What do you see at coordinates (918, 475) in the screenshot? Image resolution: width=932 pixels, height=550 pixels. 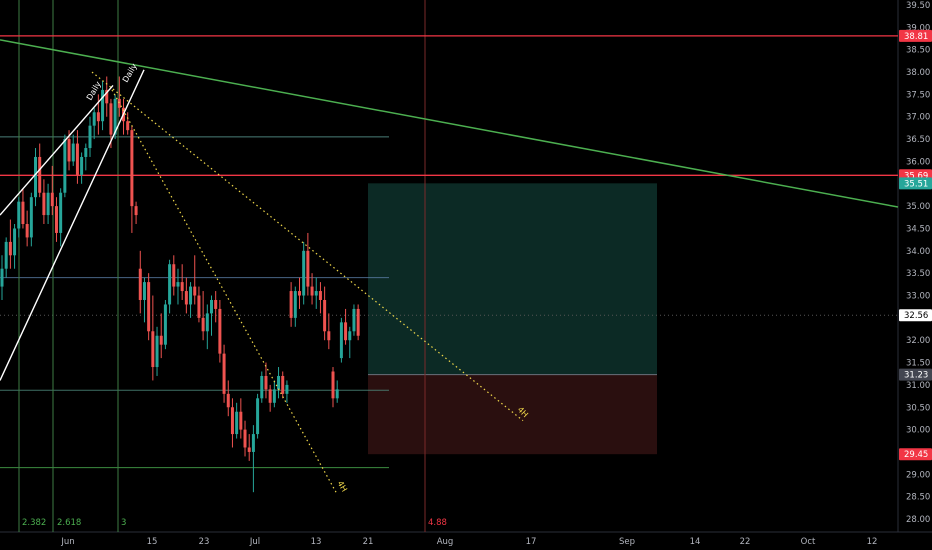 I see `price-tick-label: 29.00` at bounding box center [918, 475].